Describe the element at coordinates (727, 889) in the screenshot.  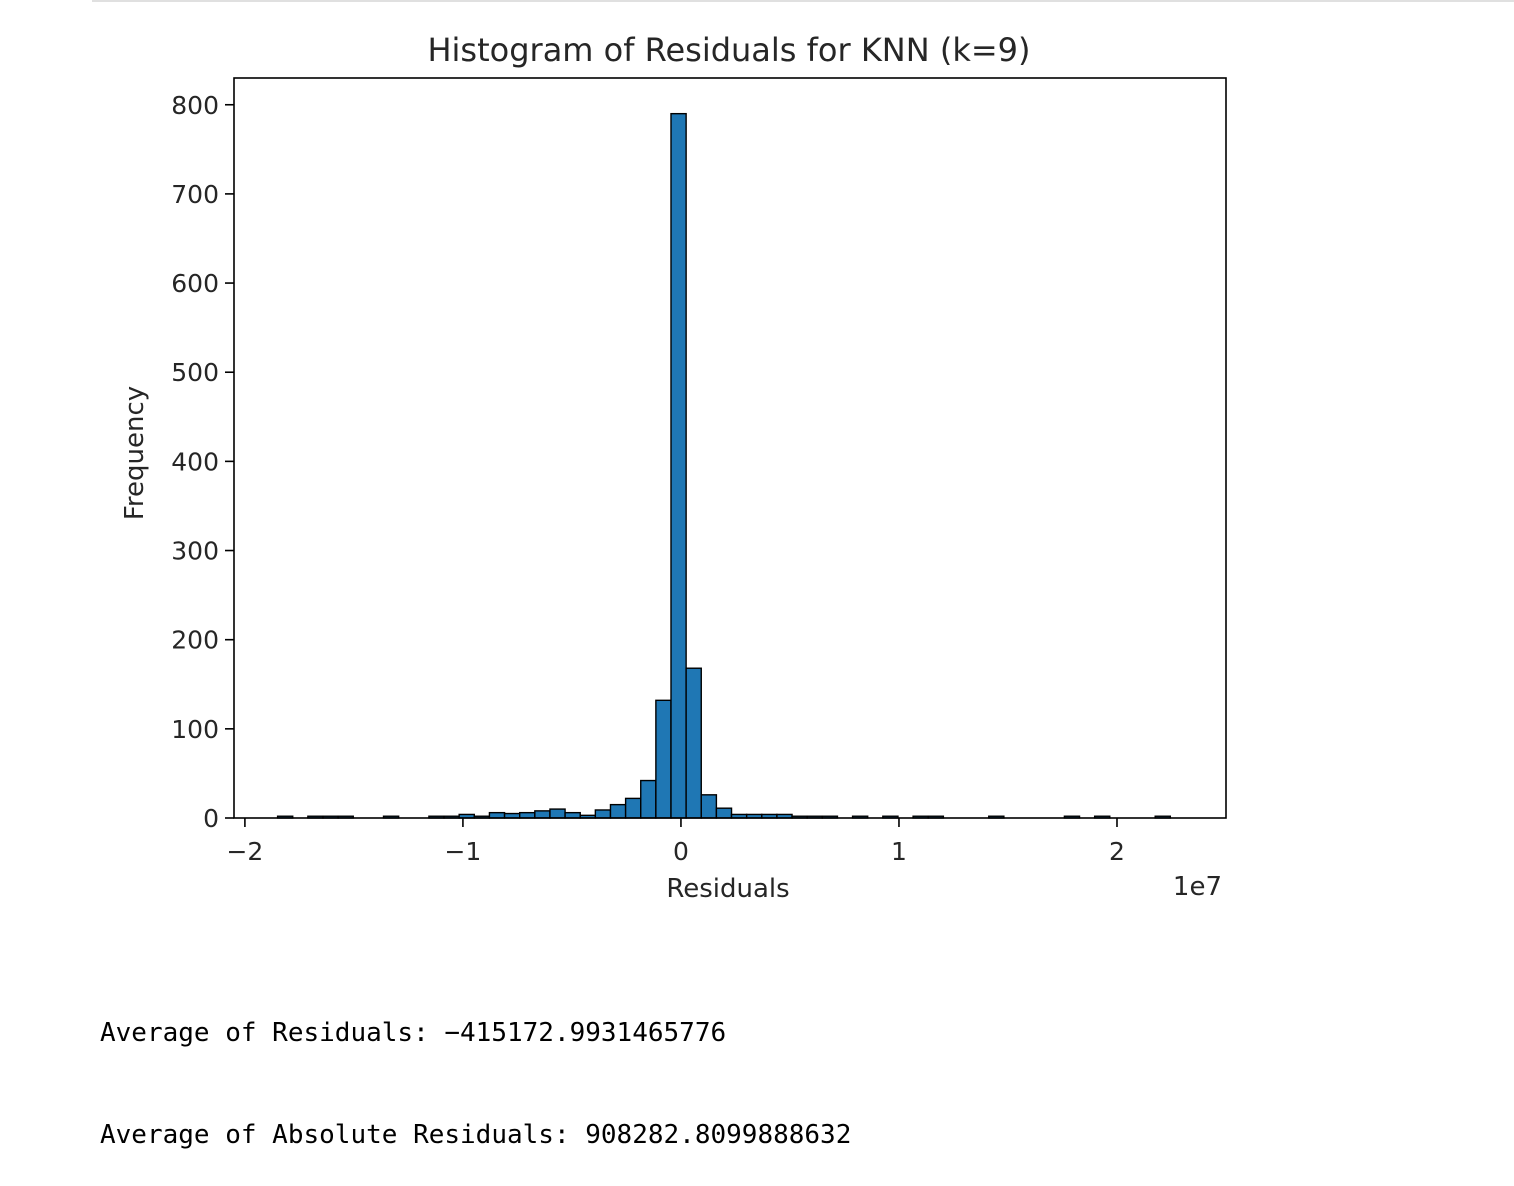
I see `x-axis-label: Residuals` at that location.